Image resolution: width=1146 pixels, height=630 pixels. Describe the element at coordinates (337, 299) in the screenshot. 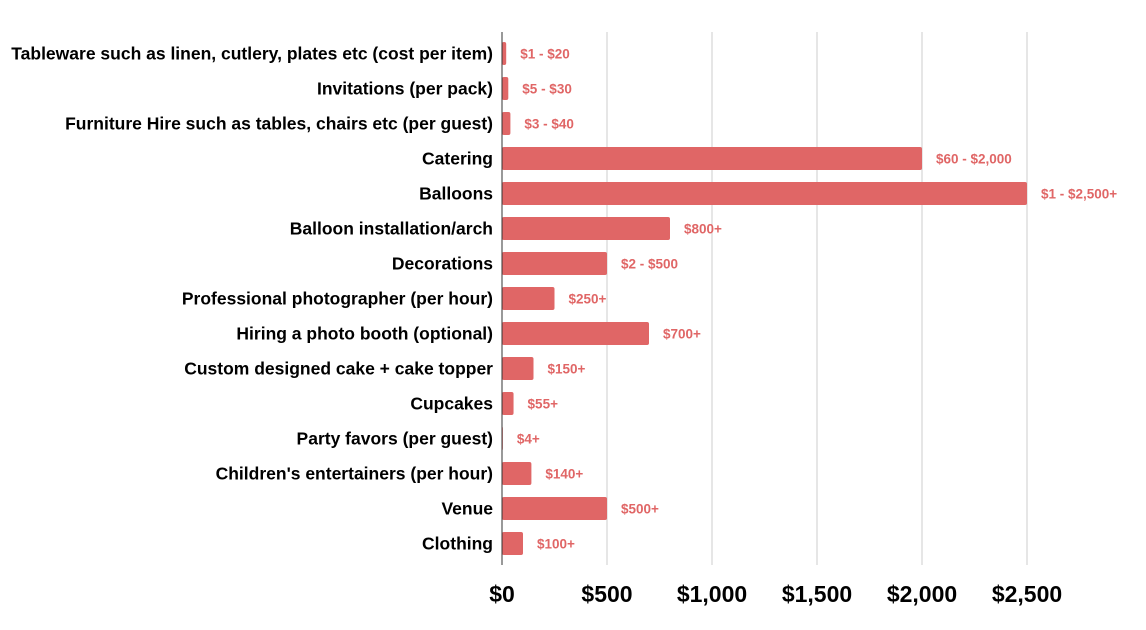

I see `category-label: Professional photographer (per hour)` at that location.